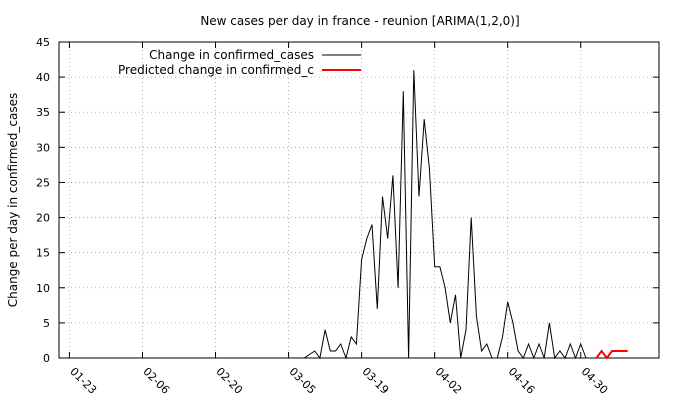 The image size is (680, 400). I want to click on x-tick-label: 03-19, so click(375, 381).